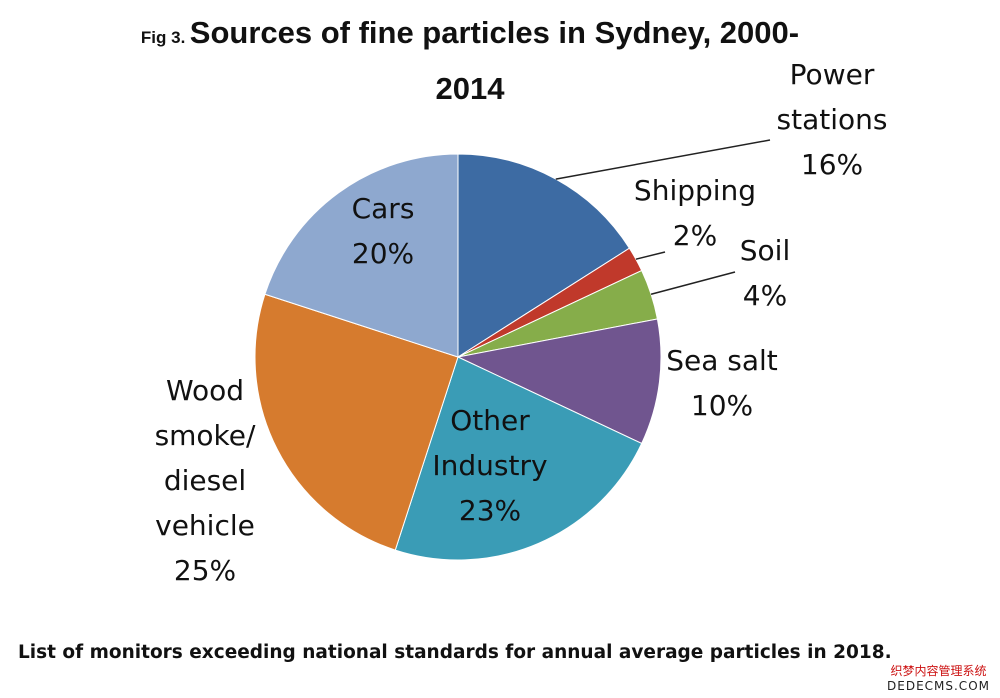 The image size is (1000, 698). Describe the element at coordinates (695, 190) in the screenshot. I see `slice-name-shipping: Shipping` at that location.